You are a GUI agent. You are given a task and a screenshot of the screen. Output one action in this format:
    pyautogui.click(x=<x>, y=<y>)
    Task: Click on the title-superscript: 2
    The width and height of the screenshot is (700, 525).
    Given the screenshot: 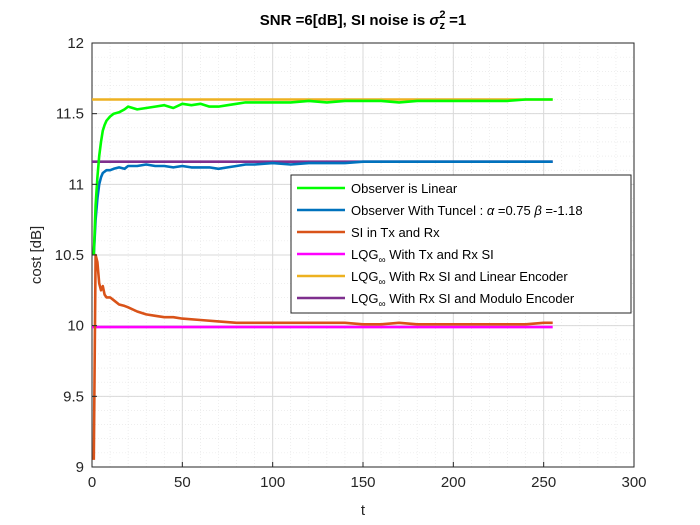 What is the action you would take?
    pyautogui.click(x=442, y=15)
    